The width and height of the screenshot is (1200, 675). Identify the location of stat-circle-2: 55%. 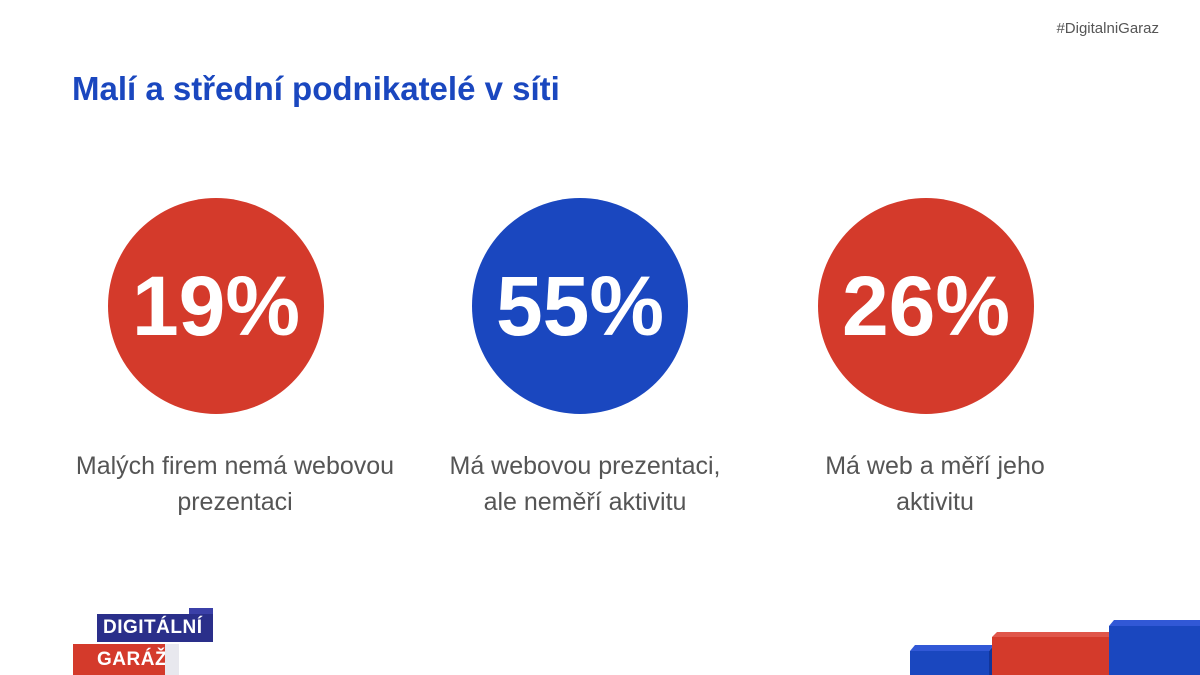
(580, 306).